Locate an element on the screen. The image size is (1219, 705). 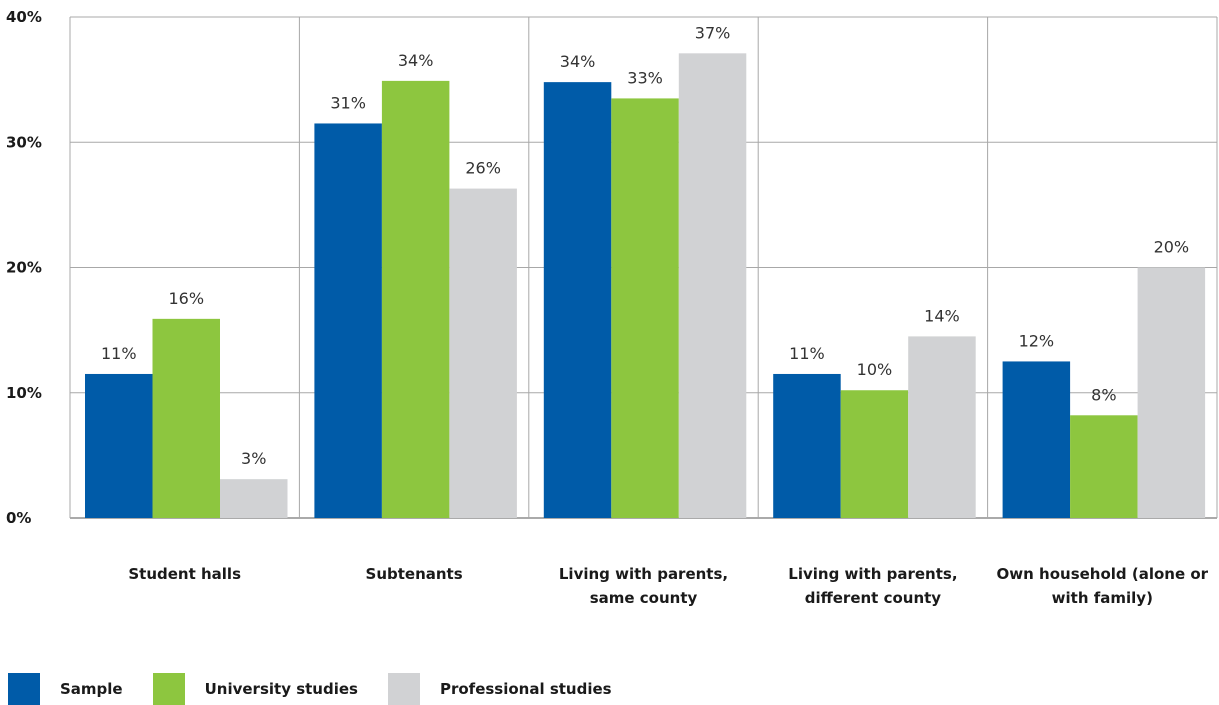
category-label: Own household (alone or with family) is located at coordinates (1103, 586).